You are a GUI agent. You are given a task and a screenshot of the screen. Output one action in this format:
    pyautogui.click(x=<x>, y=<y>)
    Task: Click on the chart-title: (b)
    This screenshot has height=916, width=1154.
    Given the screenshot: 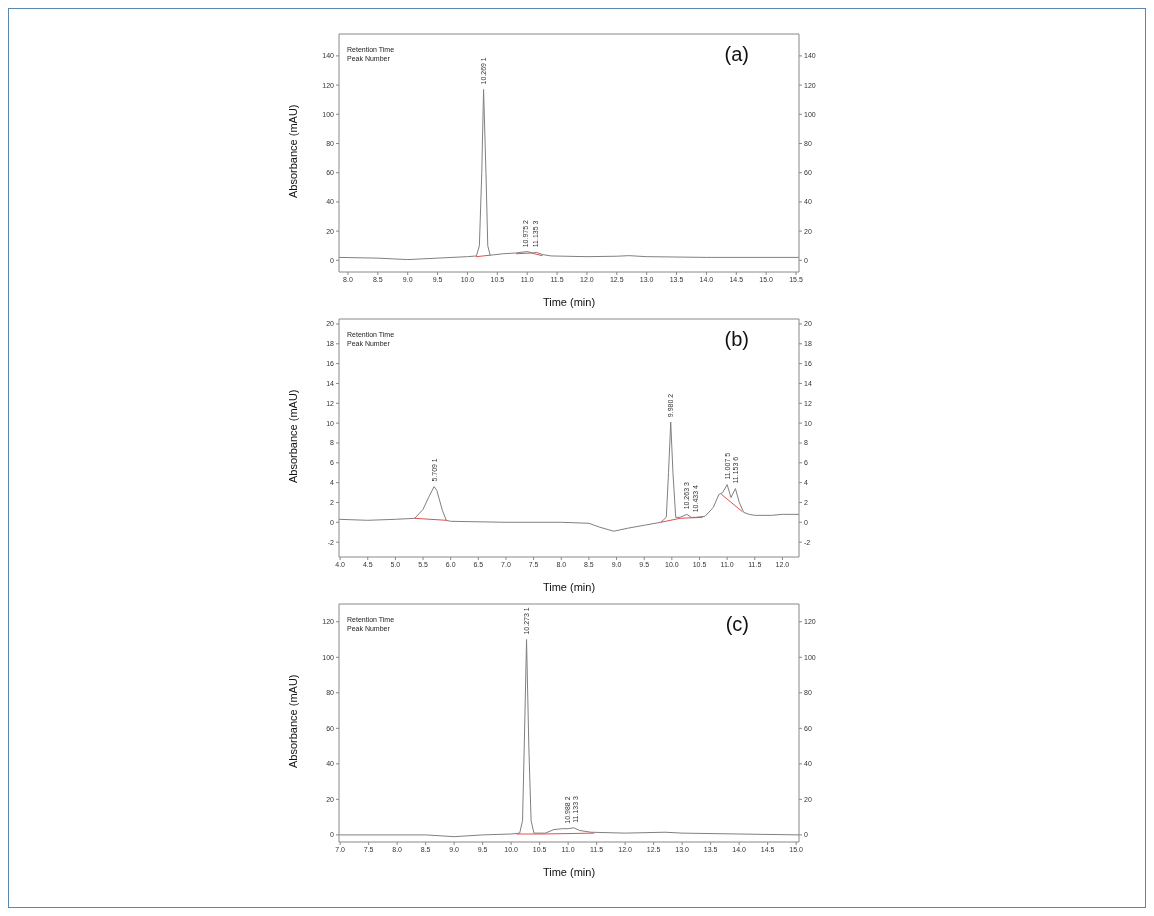 What is the action you would take?
    pyautogui.click(x=736, y=339)
    